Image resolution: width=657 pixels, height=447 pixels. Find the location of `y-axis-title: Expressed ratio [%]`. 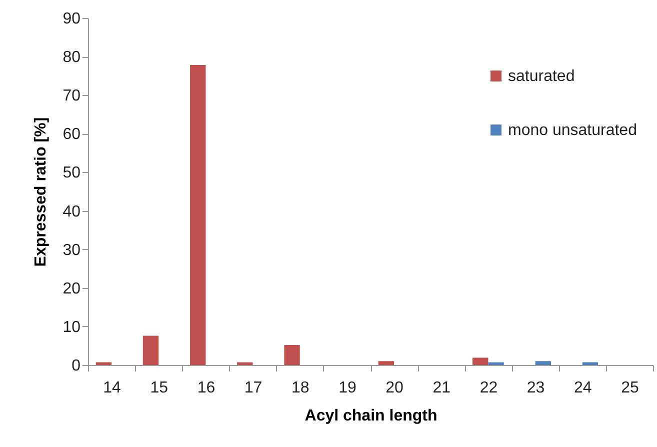

y-axis-title: Expressed ratio [%] is located at coordinates (41, 192).